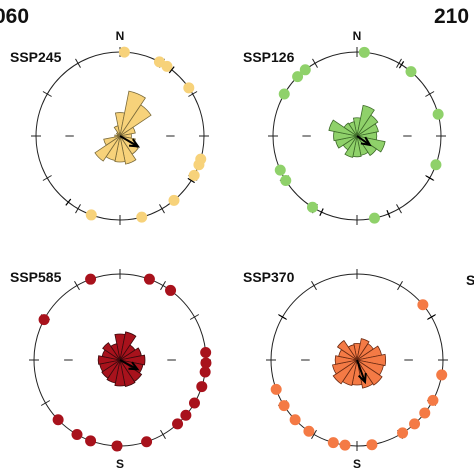 The width and height of the screenshot is (474, 474). I want to click on north-label: N, so click(357, 36).